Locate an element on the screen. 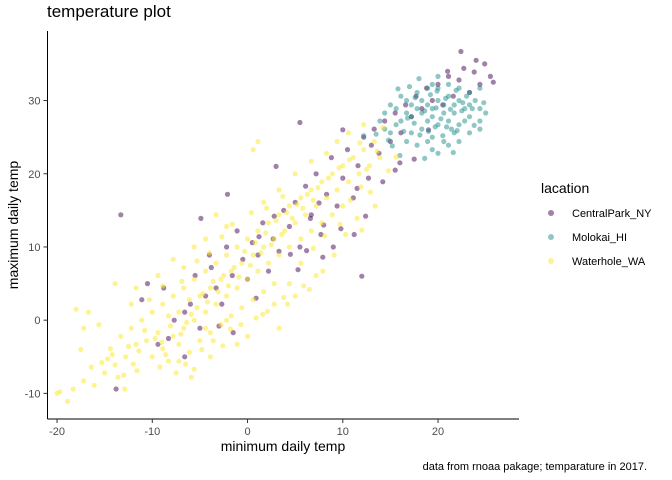 Image resolution: width=672 pixels, height=480 pixels. y-axis-title: maximum daily temp is located at coordinates (13, 225).